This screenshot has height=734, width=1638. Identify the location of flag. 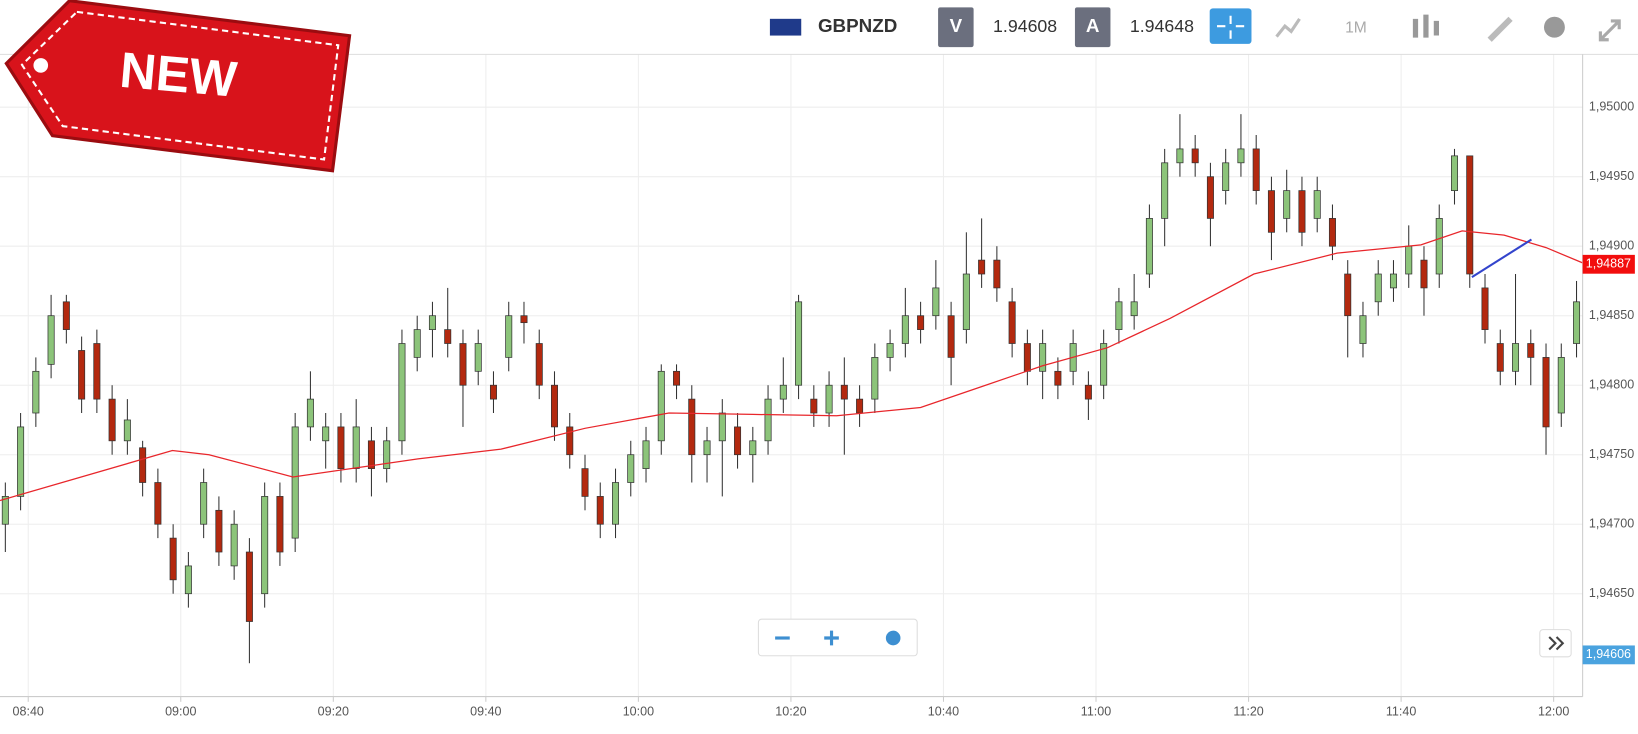
(785, 27).